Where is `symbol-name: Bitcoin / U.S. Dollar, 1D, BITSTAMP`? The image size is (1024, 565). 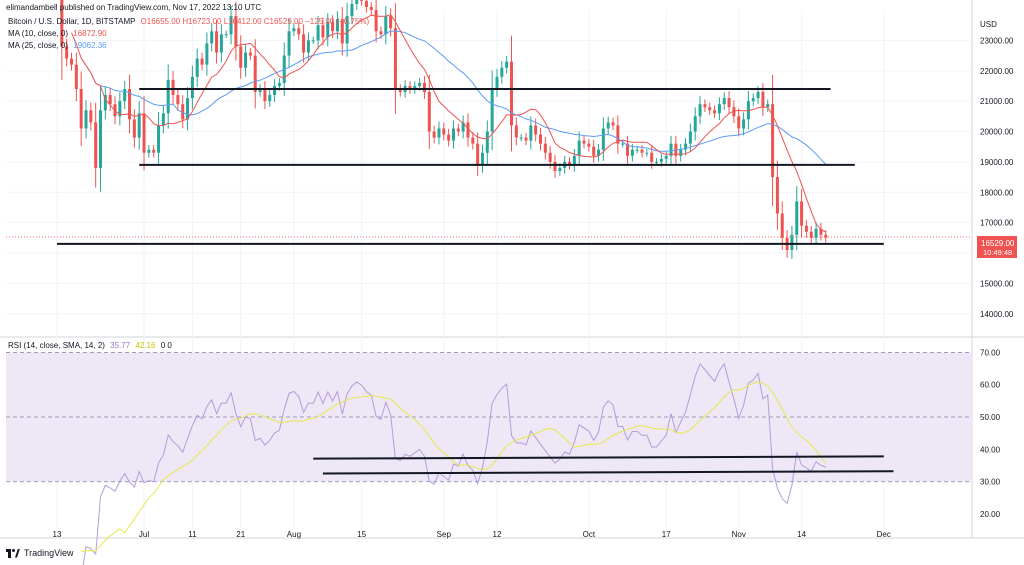
symbol-name: Bitcoin / U.S. Dollar, 1D, BITSTAMP is located at coordinates (72, 21).